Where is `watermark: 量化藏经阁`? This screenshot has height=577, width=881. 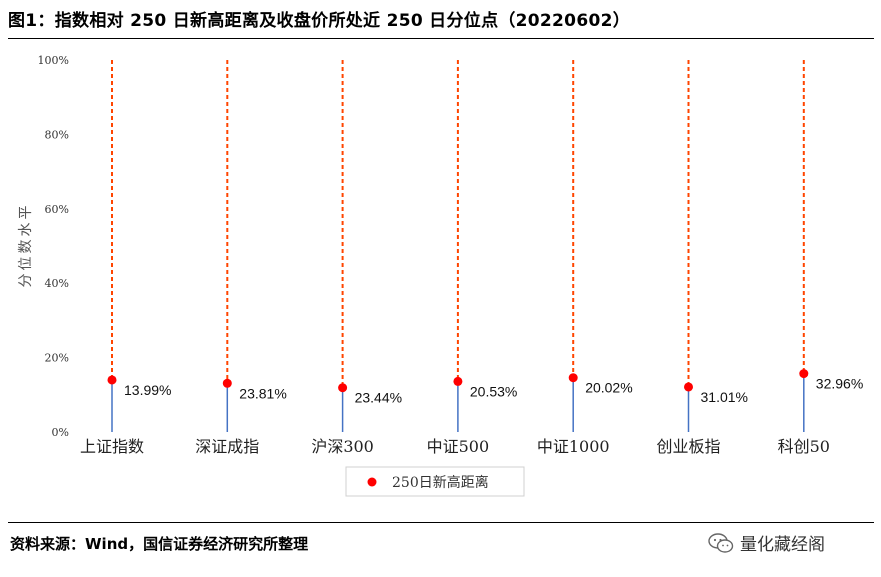
watermark: 量化藏经阁 is located at coordinates (766, 542).